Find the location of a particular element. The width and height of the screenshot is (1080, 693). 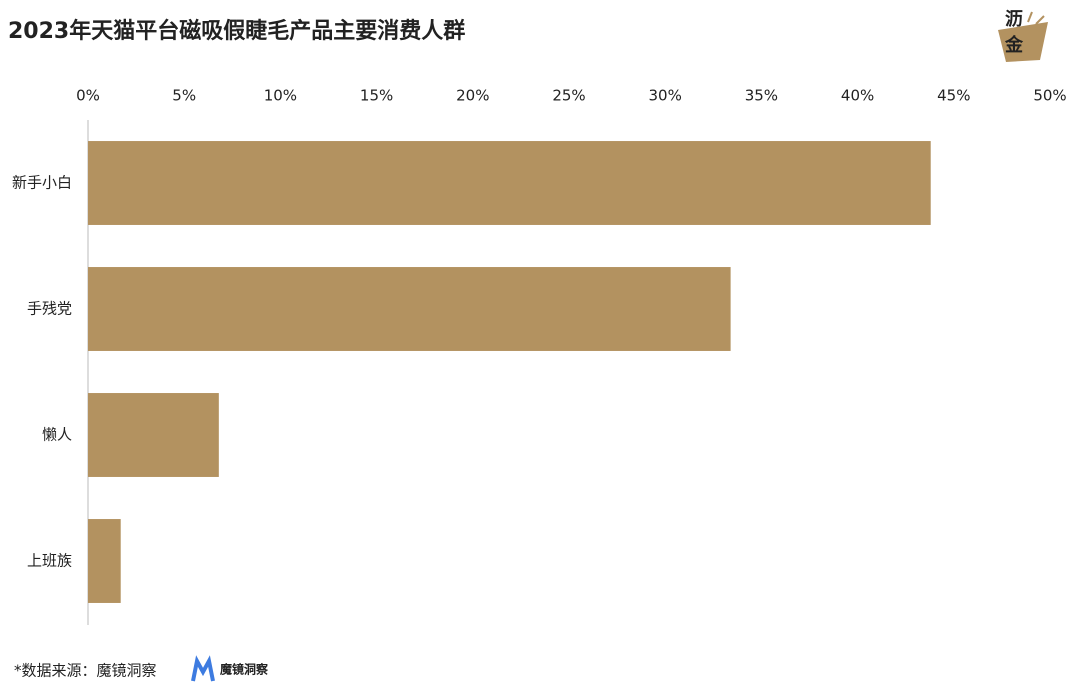

y-tick-label: 懒人 is located at coordinates (57, 435).